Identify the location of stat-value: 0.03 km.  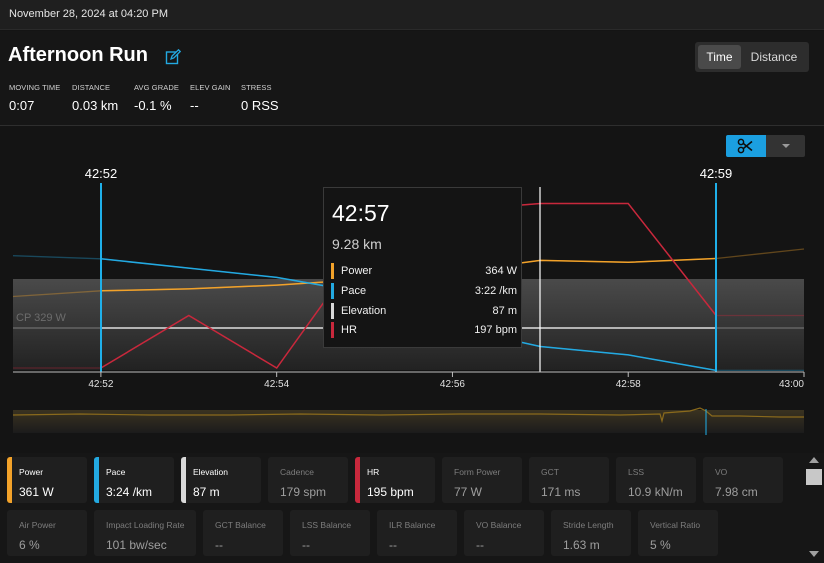
(95, 105).